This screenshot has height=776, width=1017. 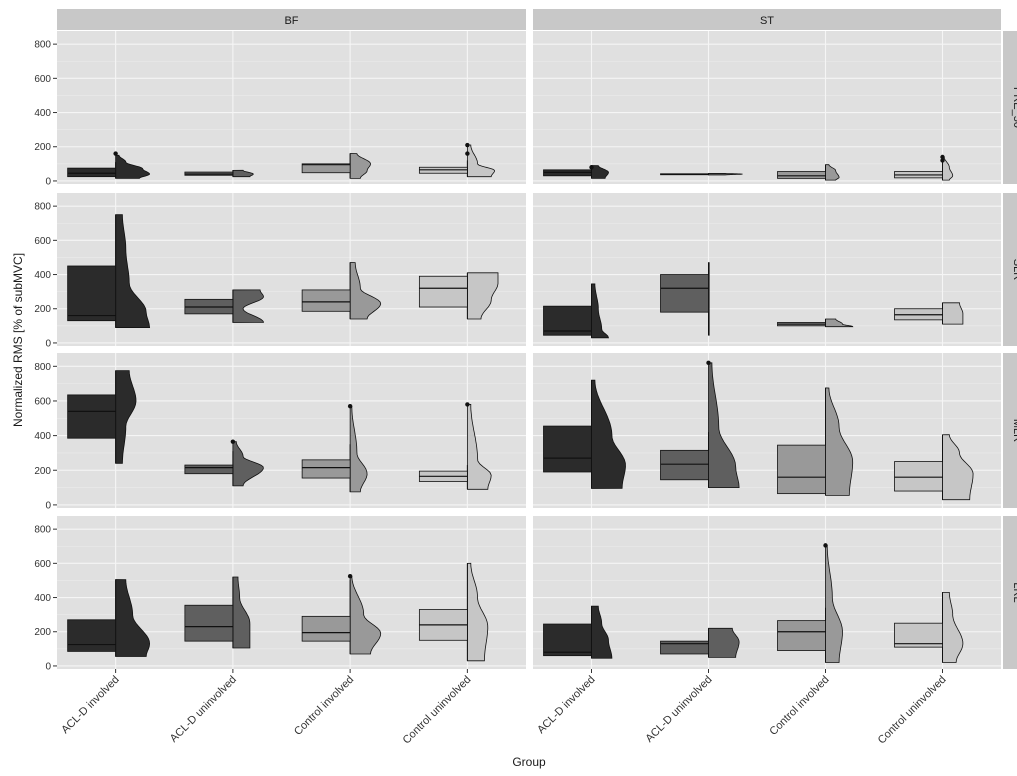 I want to click on facet-strip-mlr, so click(x=1010, y=430).